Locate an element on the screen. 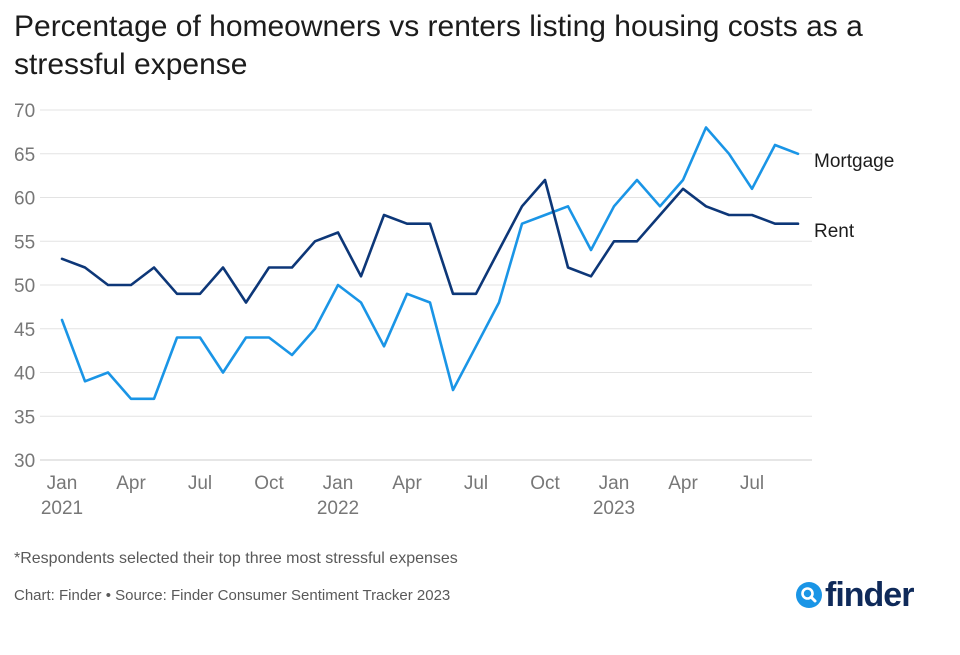  finder-logo: finder is located at coordinates (855, 595).